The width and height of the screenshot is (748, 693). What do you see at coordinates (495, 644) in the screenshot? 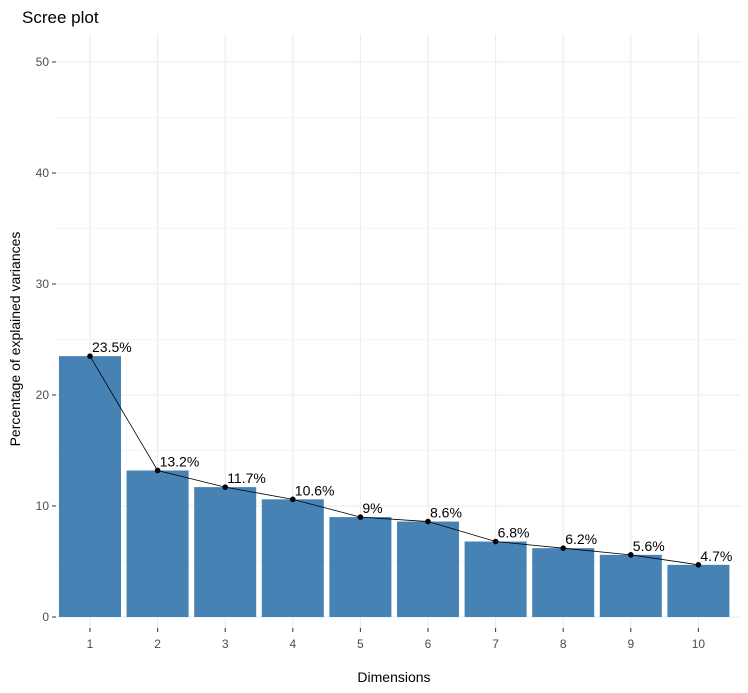
I see `x-tick-label: 7` at bounding box center [495, 644].